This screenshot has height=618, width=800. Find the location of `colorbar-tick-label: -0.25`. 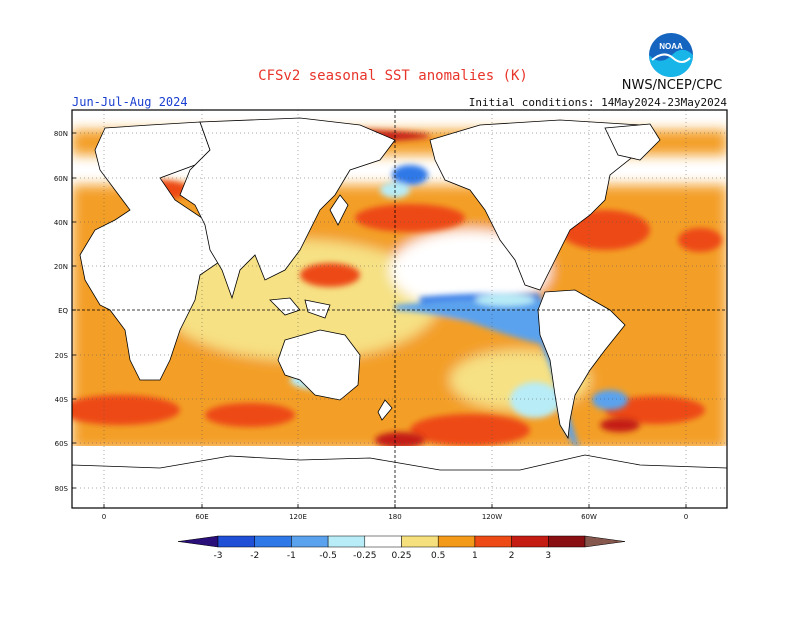

colorbar-tick-label: -0.25 is located at coordinates (364, 556).